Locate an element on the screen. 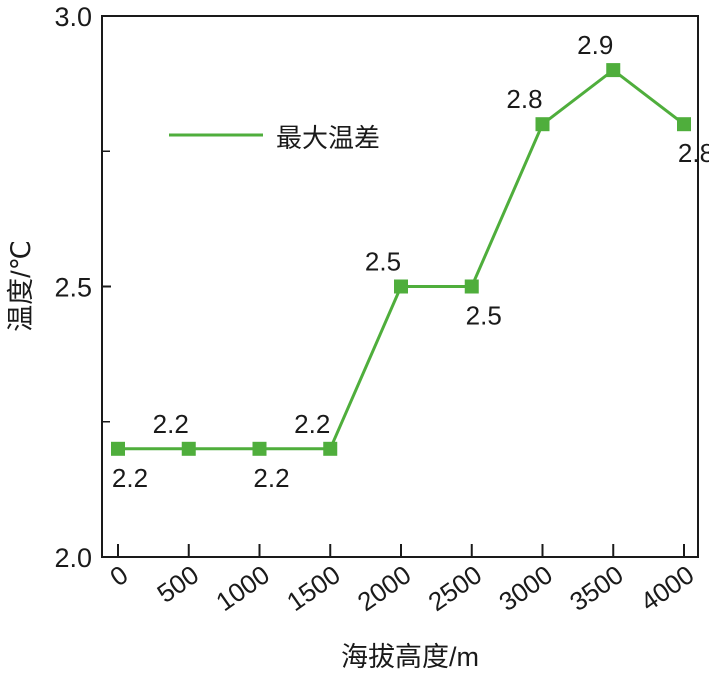  y-axis-label: 温度/℃ is located at coordinates (21, 286).